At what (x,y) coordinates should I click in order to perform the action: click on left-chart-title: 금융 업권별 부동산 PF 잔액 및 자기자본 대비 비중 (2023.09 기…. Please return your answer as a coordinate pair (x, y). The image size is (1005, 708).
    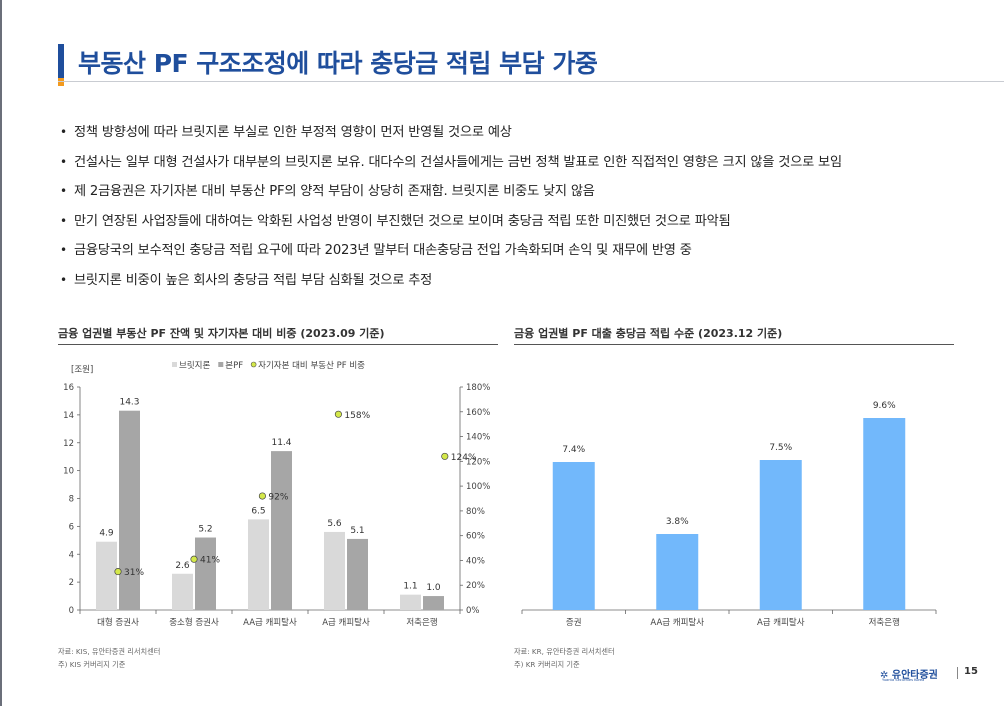
    Looking at the image, I should click on (221, 333).